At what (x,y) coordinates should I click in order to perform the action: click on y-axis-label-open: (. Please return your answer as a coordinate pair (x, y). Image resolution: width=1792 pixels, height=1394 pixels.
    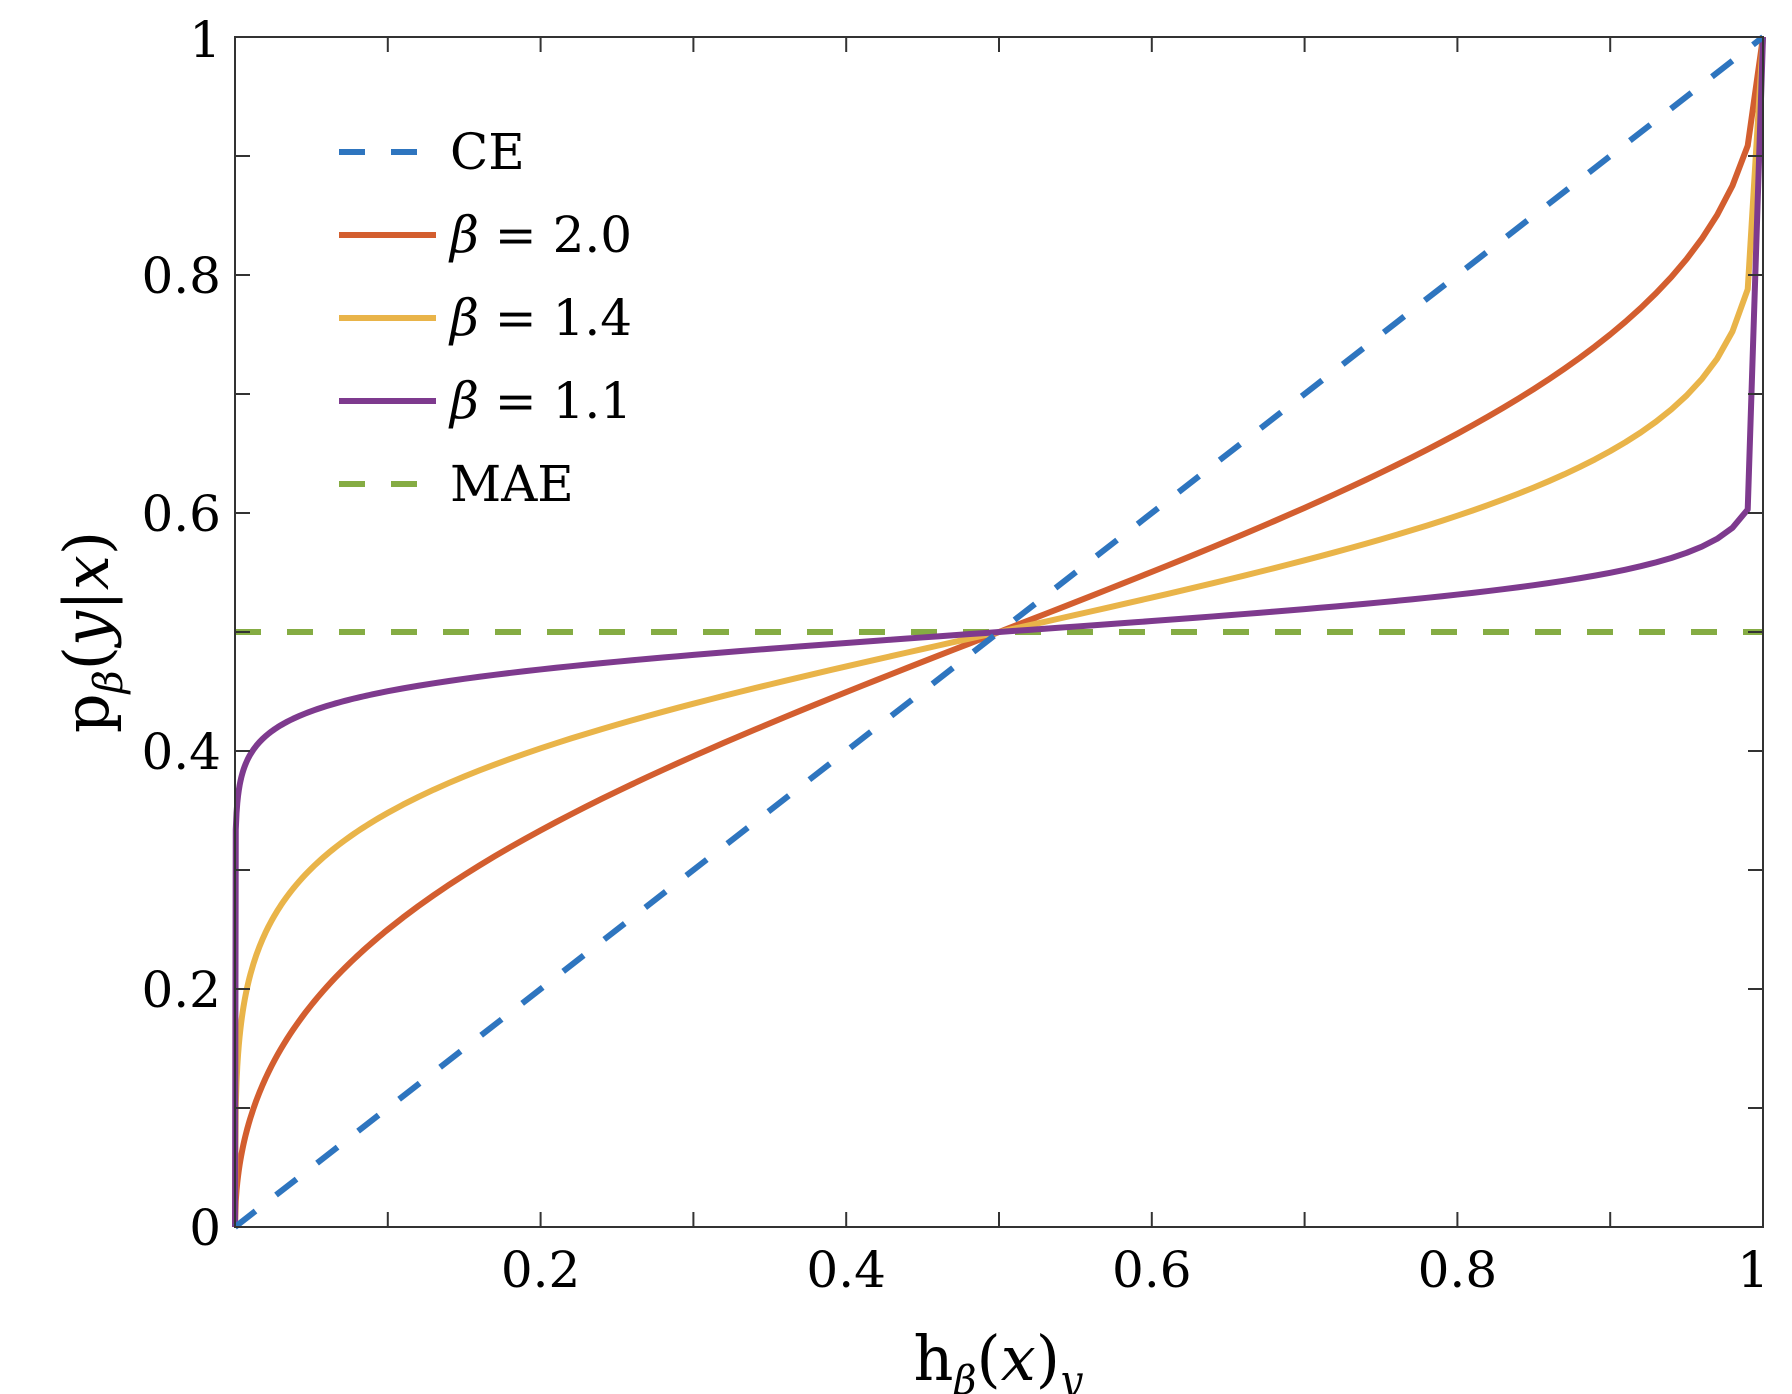
    Looking at the image, I should click on (86, 658).